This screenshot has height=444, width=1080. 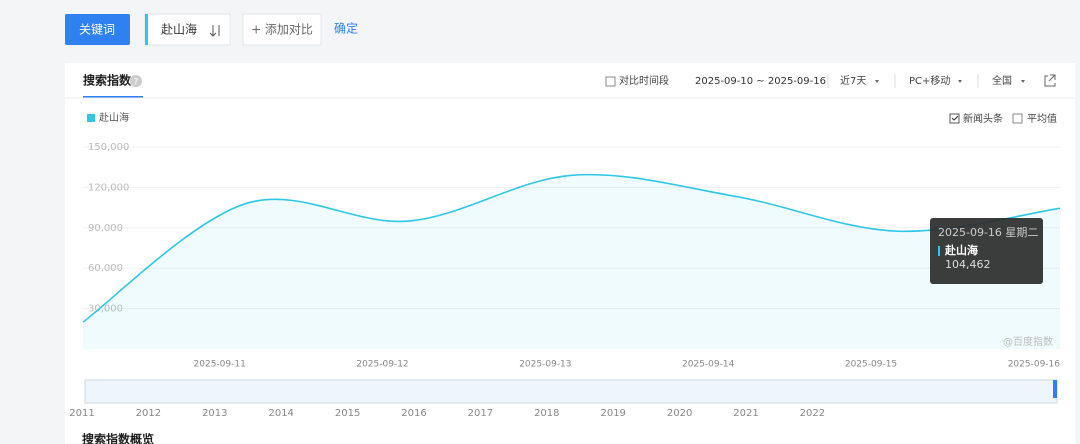 I want to click on keyword-tab-label: 关键词, so click(x=97, y=30).